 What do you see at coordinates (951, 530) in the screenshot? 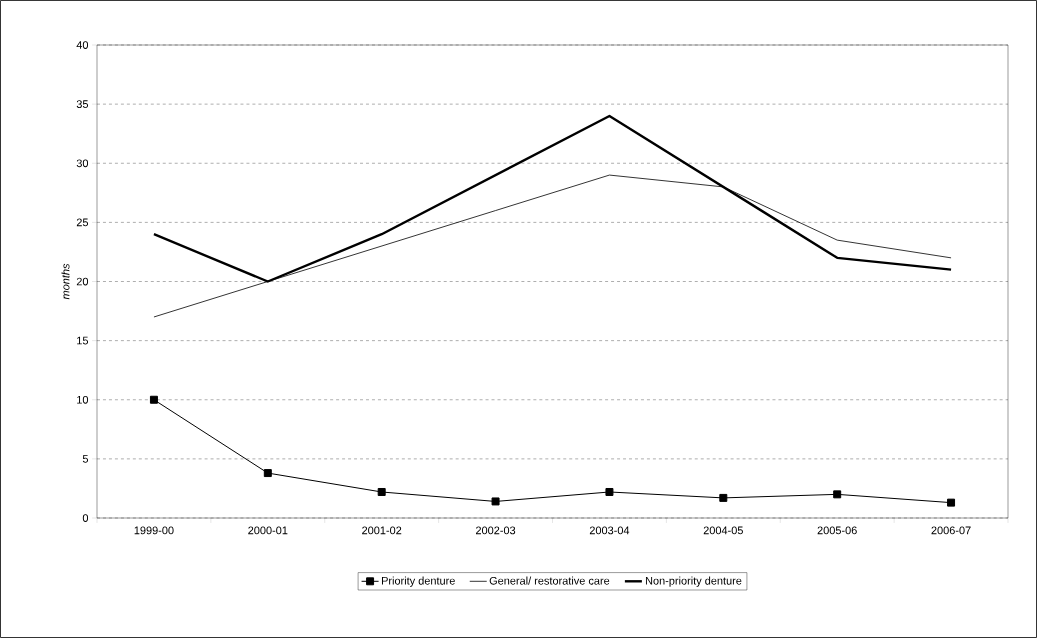
I see `x-tick-label: 2006-07` at bounding box center [951, 530].